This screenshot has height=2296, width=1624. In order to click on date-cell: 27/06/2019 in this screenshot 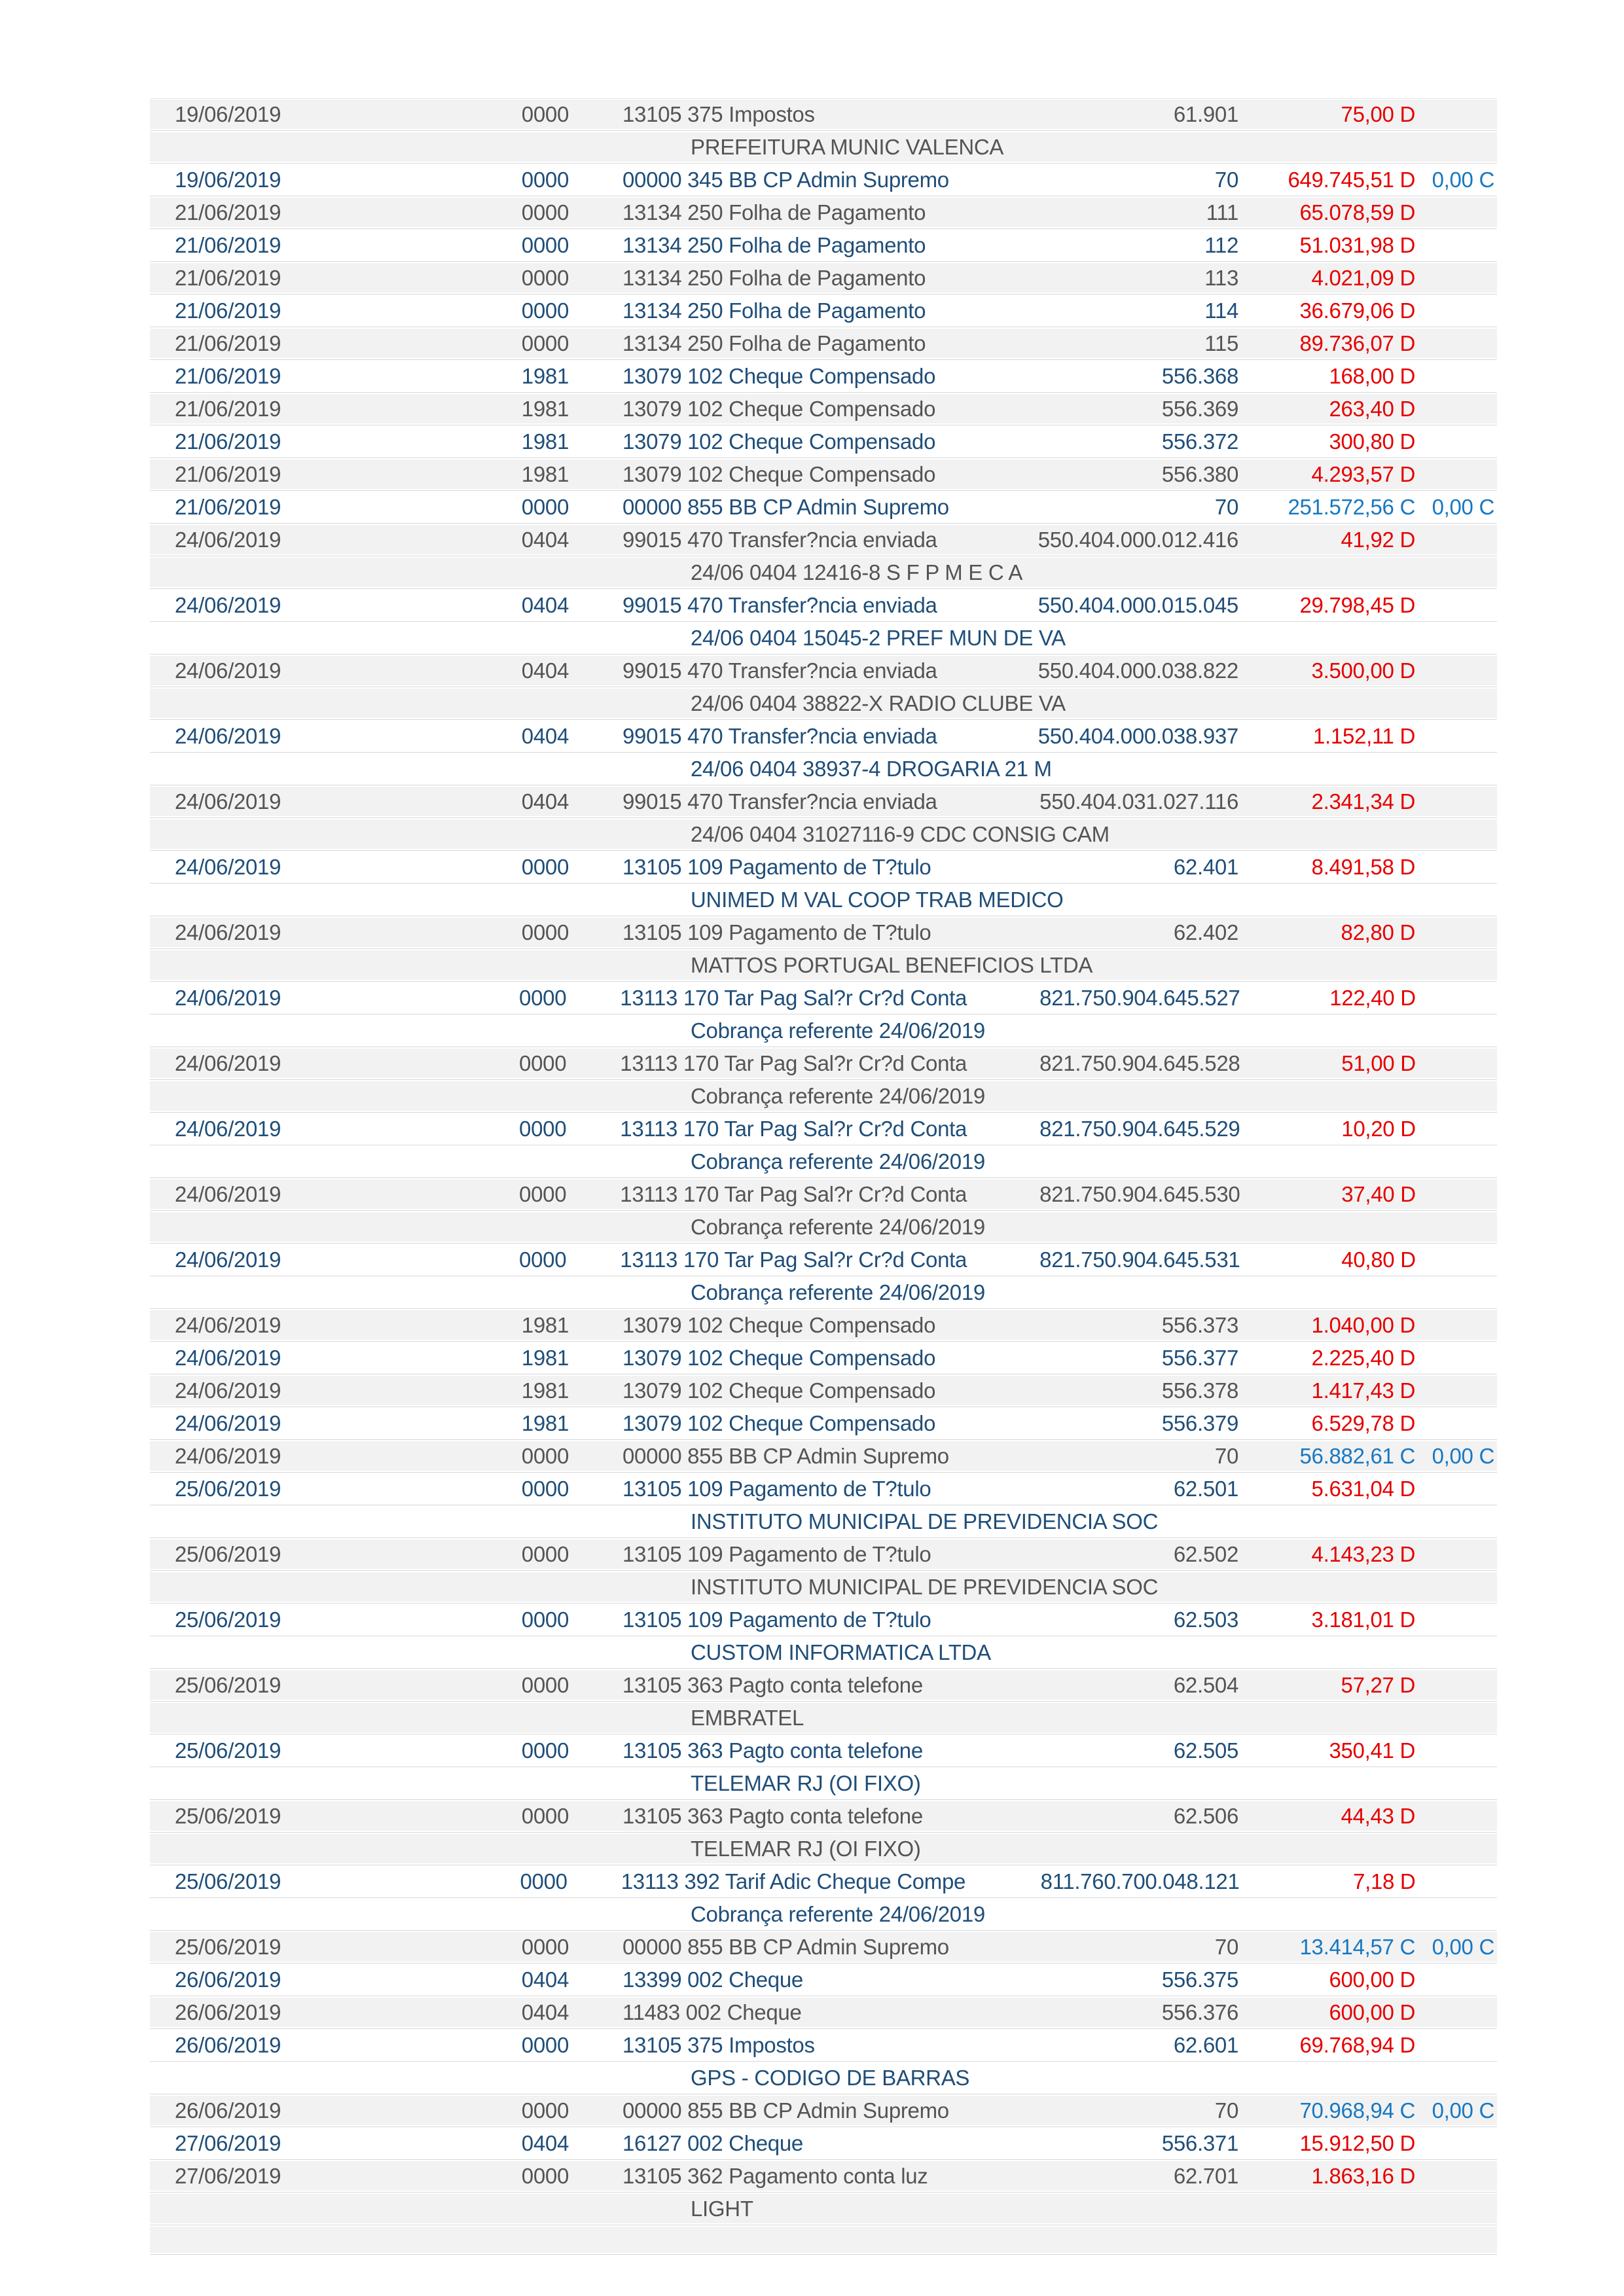, I will do `click(228, 2143)`.